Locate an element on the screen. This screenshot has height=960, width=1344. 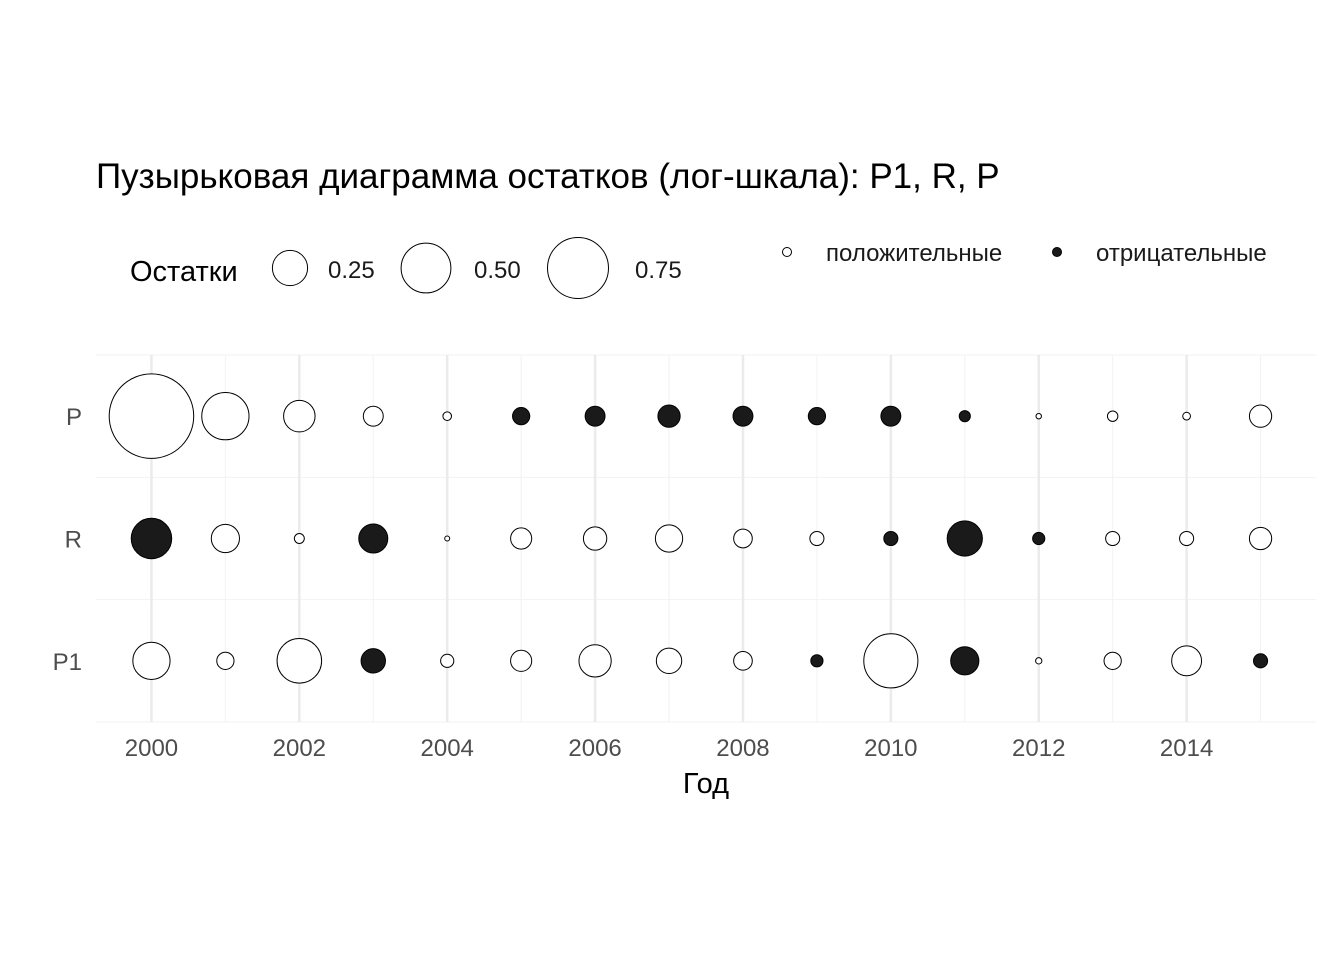
positive-legend-key is located at coordinates (787, 252).